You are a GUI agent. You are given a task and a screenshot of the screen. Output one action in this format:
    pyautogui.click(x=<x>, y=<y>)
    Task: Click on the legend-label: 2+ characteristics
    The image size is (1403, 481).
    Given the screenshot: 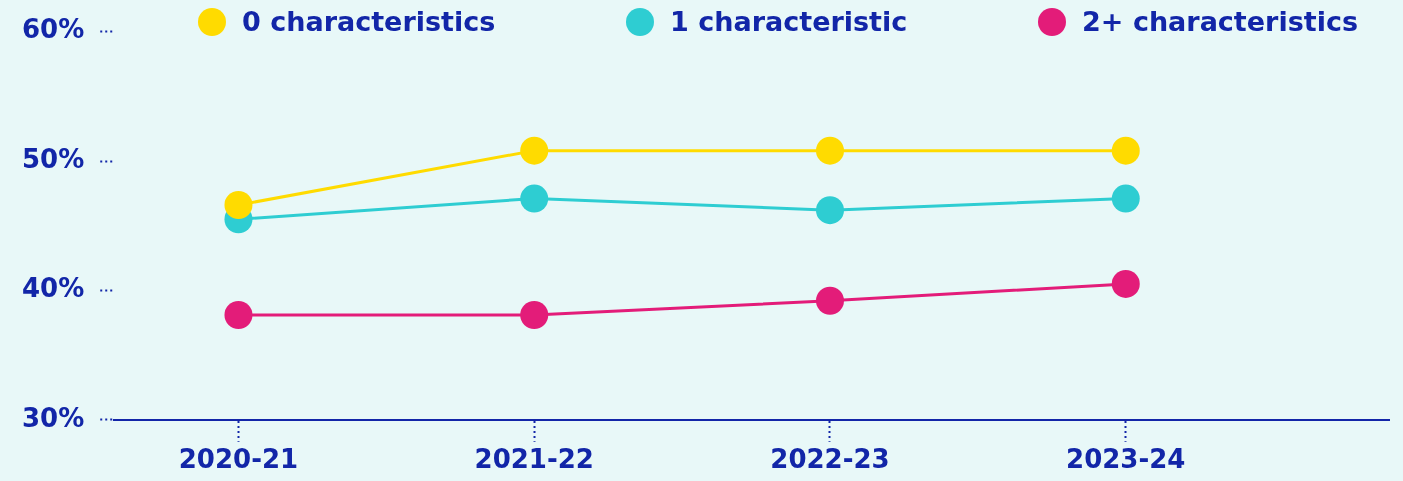 What is the action you would take?
    pyautogui.click(x=1220, y=21)
    